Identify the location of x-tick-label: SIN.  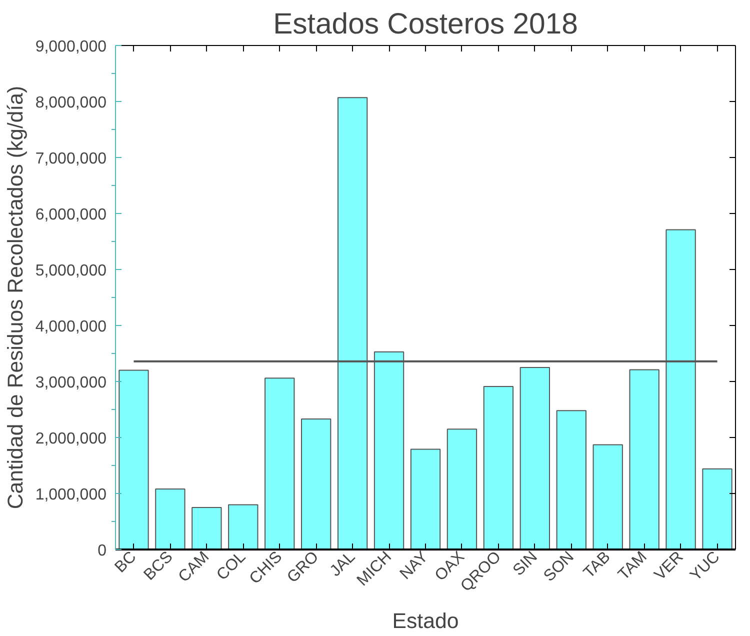
(525, 564).